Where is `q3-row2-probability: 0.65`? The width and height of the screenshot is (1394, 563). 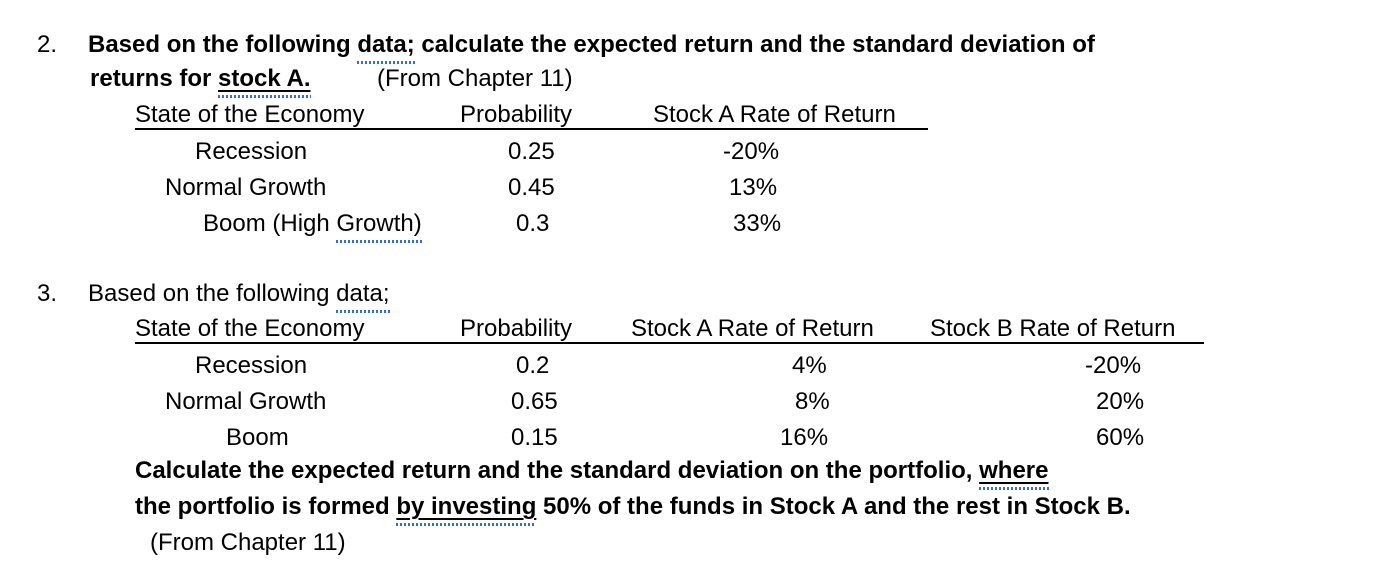 q3-row2-probability: 0.65 is located at coordinates (534, 401).